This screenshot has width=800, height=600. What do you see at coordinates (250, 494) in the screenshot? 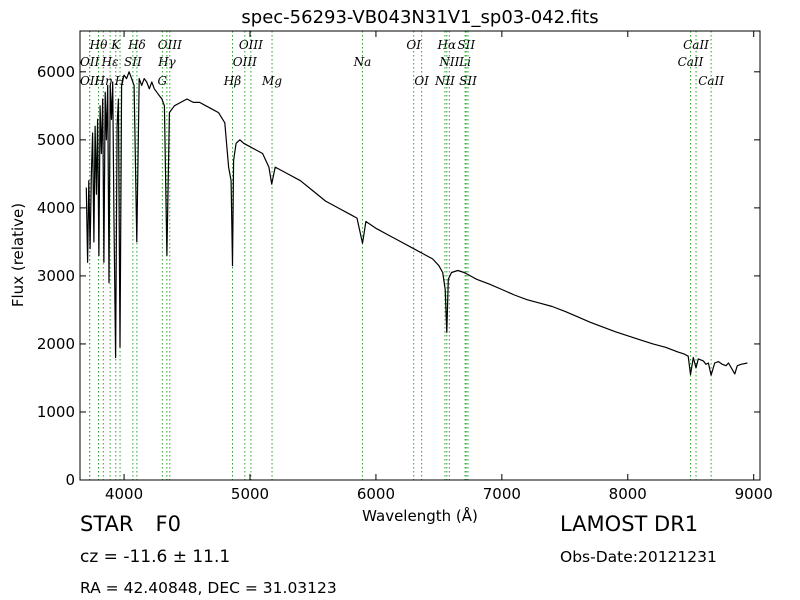
I see `x-tick-label: 5000` at bounding box center [250, 494].